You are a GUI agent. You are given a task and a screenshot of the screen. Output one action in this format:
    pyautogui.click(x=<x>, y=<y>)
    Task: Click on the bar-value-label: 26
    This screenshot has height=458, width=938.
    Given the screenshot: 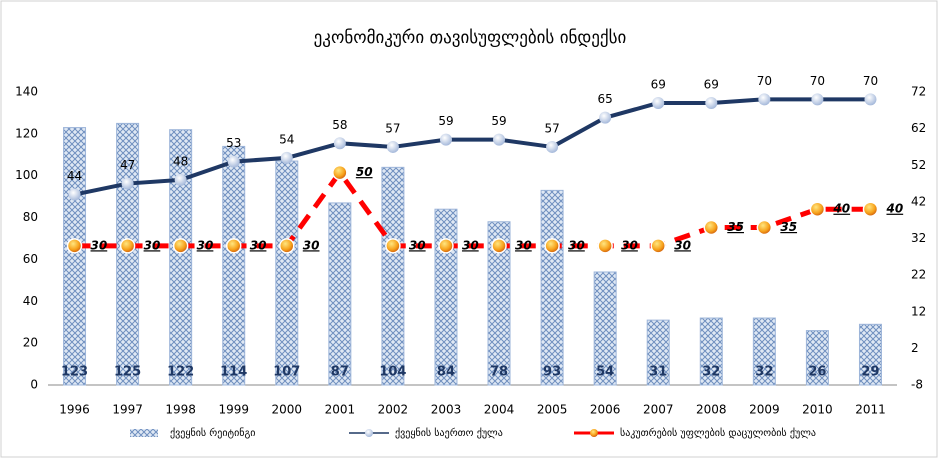 What is the action you would take?
    pyautogui.click(x=817, y=372)
    